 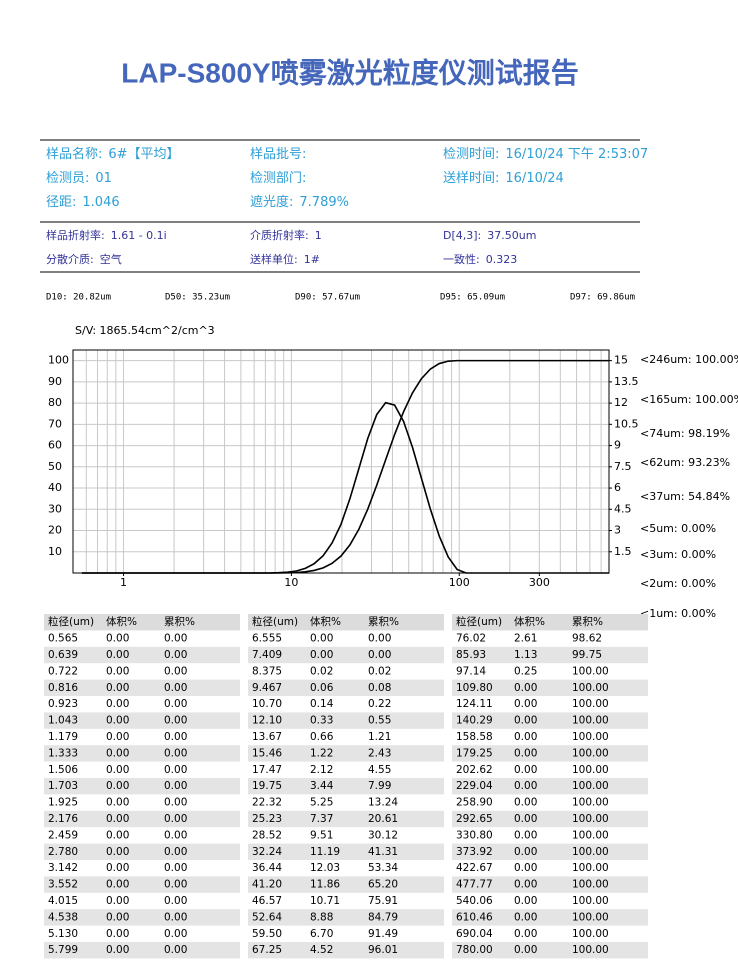 I want to click on field-value: 1, so click(x=318, y=235).